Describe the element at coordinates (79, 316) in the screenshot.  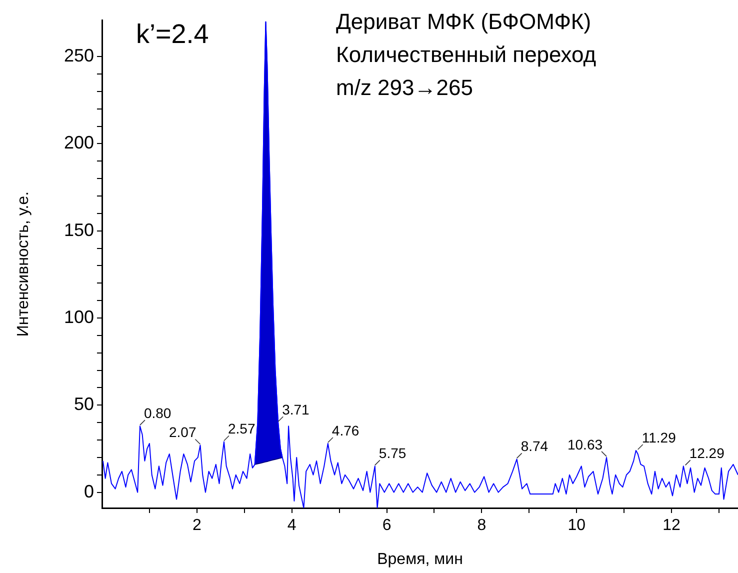
I see `y-tick-label: 100` at that location.